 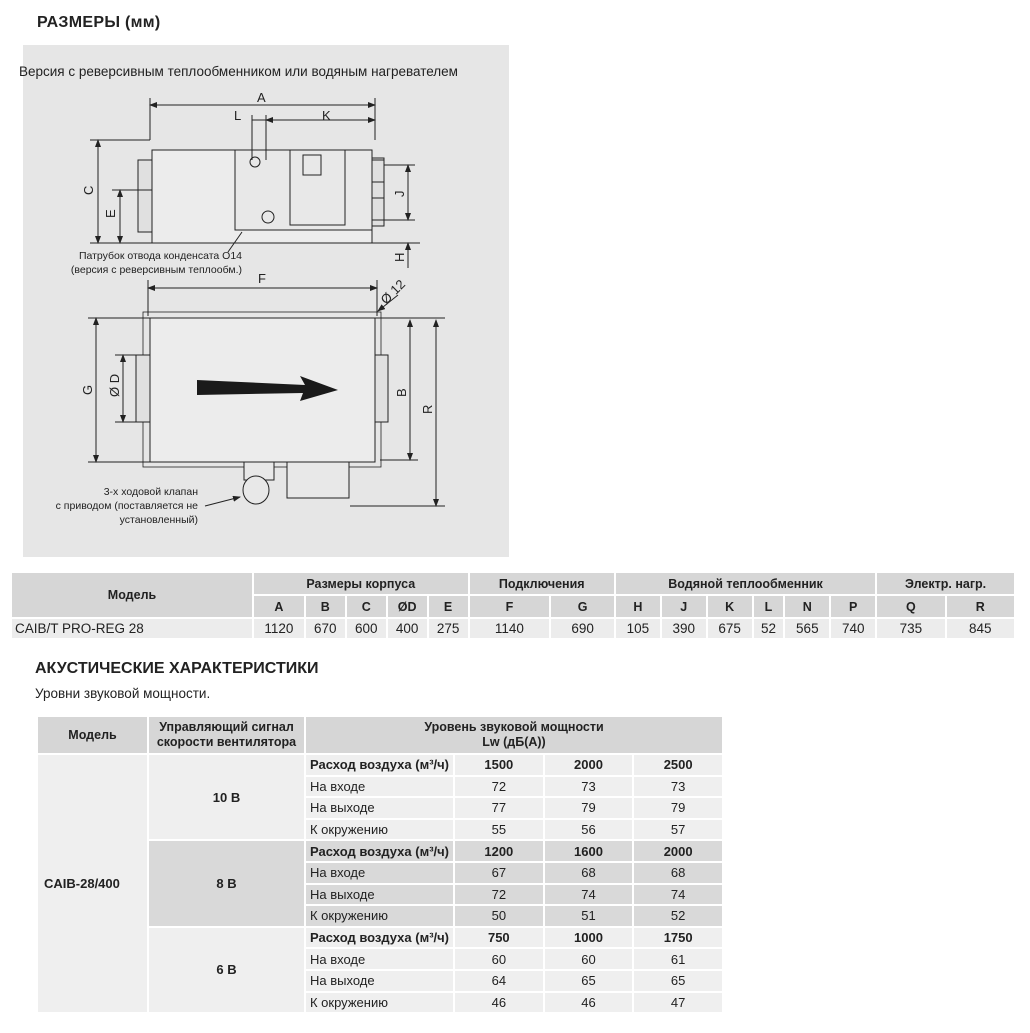 What do you see at coordinates (980, 606) in the screenshot?
I see `column-14: R` at bounding box center [980, 606].